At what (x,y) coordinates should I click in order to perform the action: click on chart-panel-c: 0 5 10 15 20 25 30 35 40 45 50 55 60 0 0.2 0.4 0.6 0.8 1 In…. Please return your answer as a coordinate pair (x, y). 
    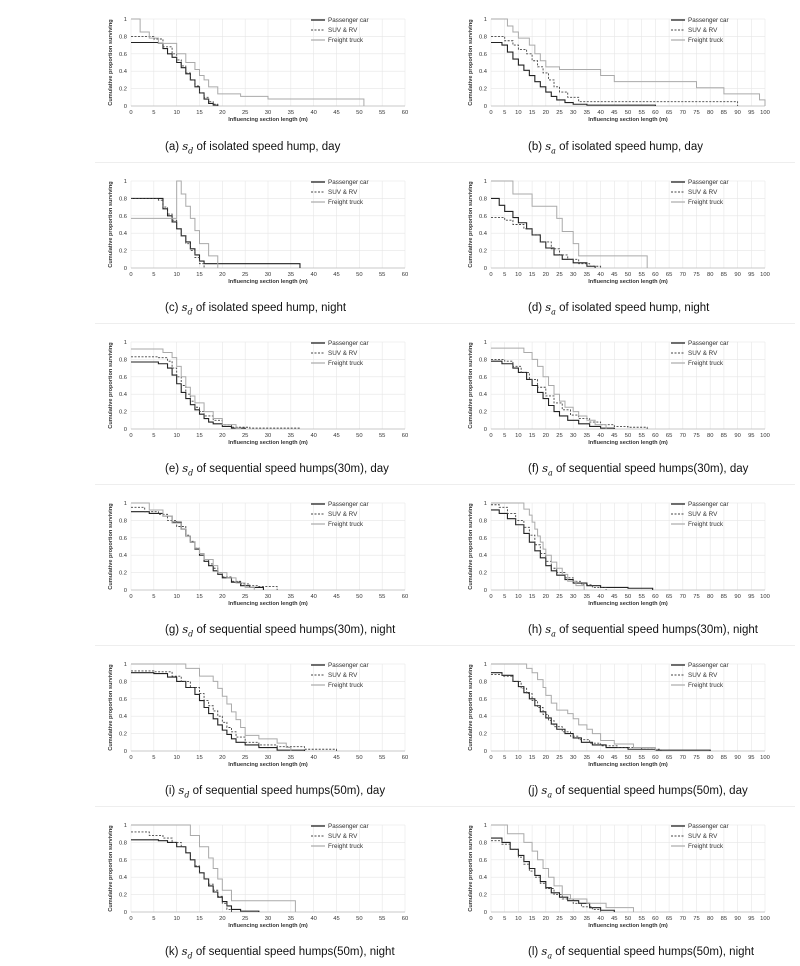
    Looking at the image, I should click on (258, 232).